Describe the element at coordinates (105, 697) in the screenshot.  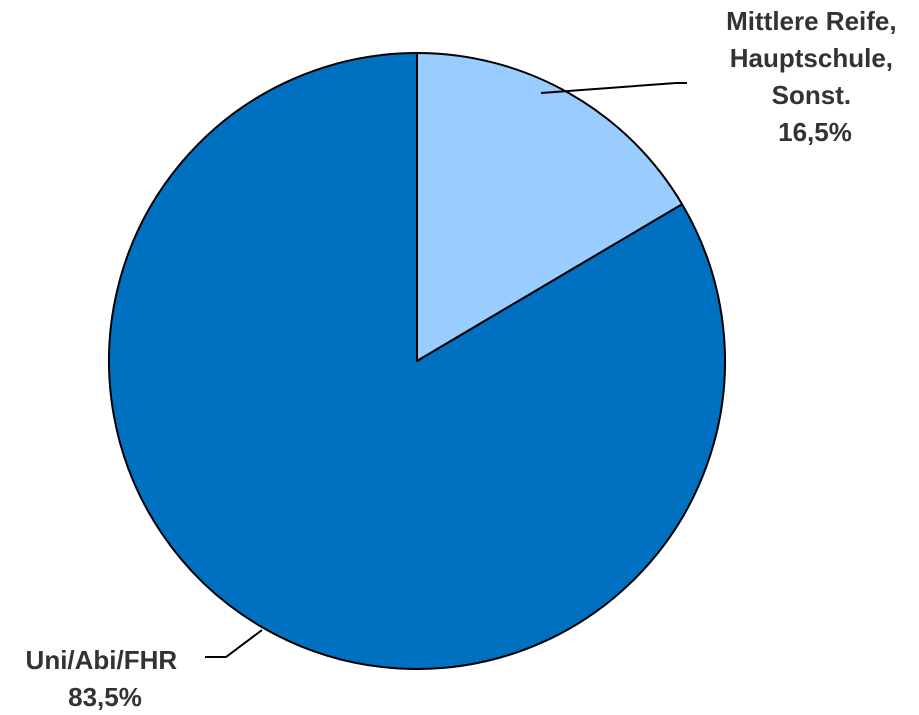
I see `slice-1-value-label: 83,5%` at that location.